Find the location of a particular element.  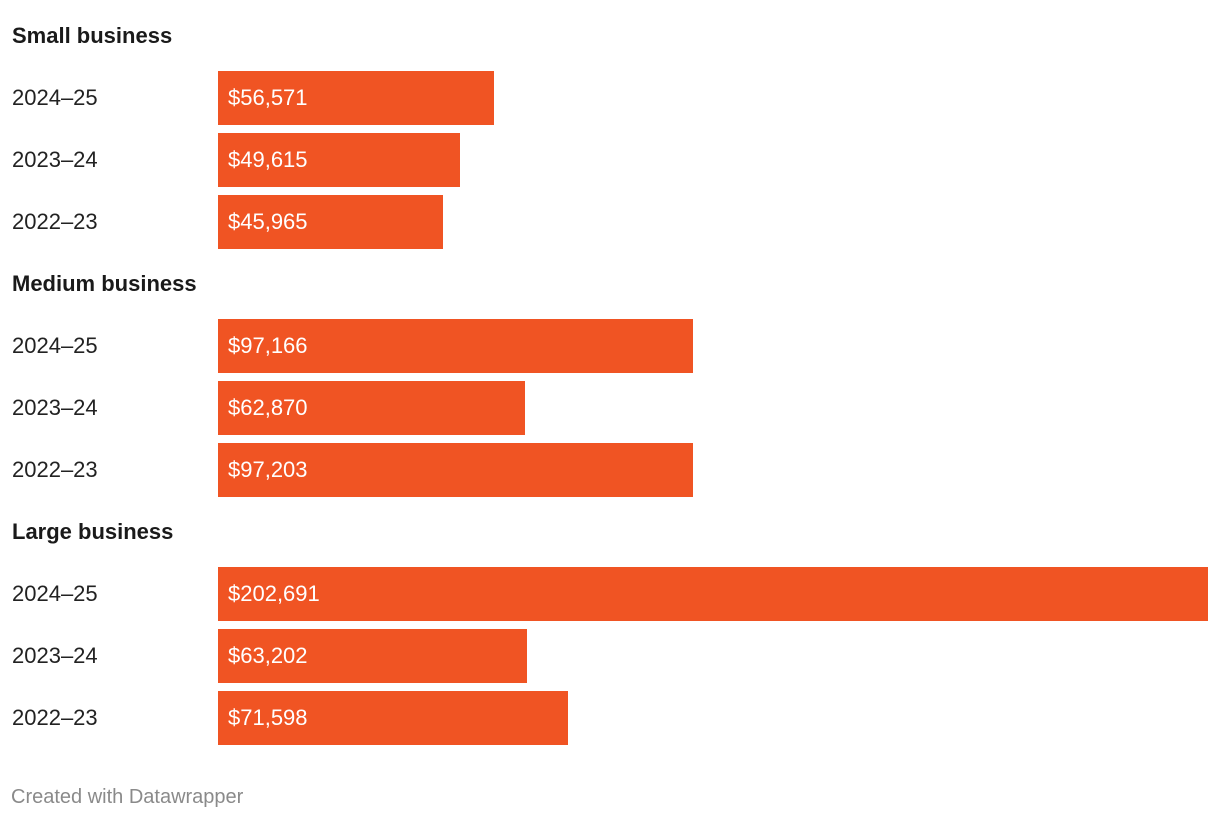

value-label: $97,166 is located at coordinates (268, 345).